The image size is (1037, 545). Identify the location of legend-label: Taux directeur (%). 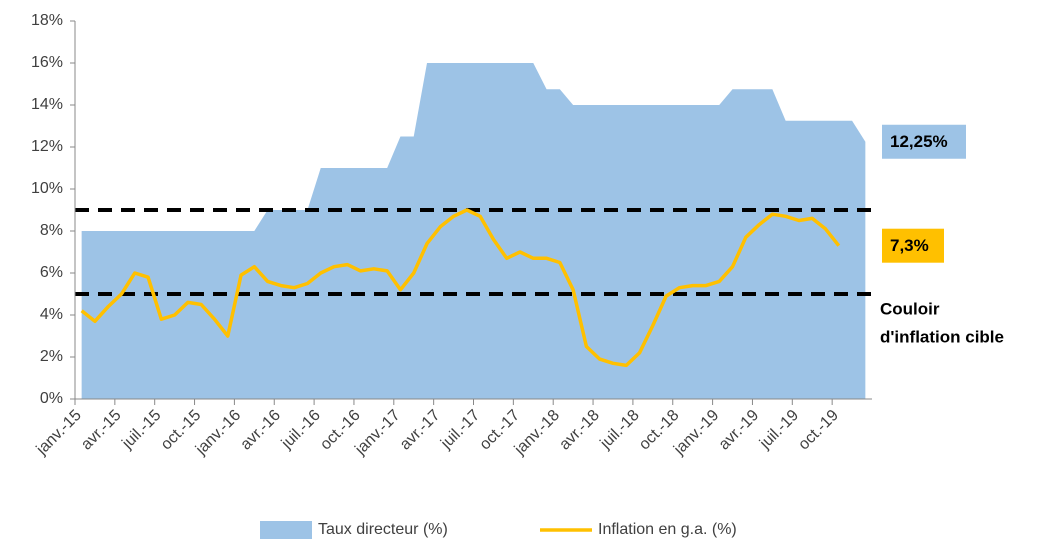
(383, 529).